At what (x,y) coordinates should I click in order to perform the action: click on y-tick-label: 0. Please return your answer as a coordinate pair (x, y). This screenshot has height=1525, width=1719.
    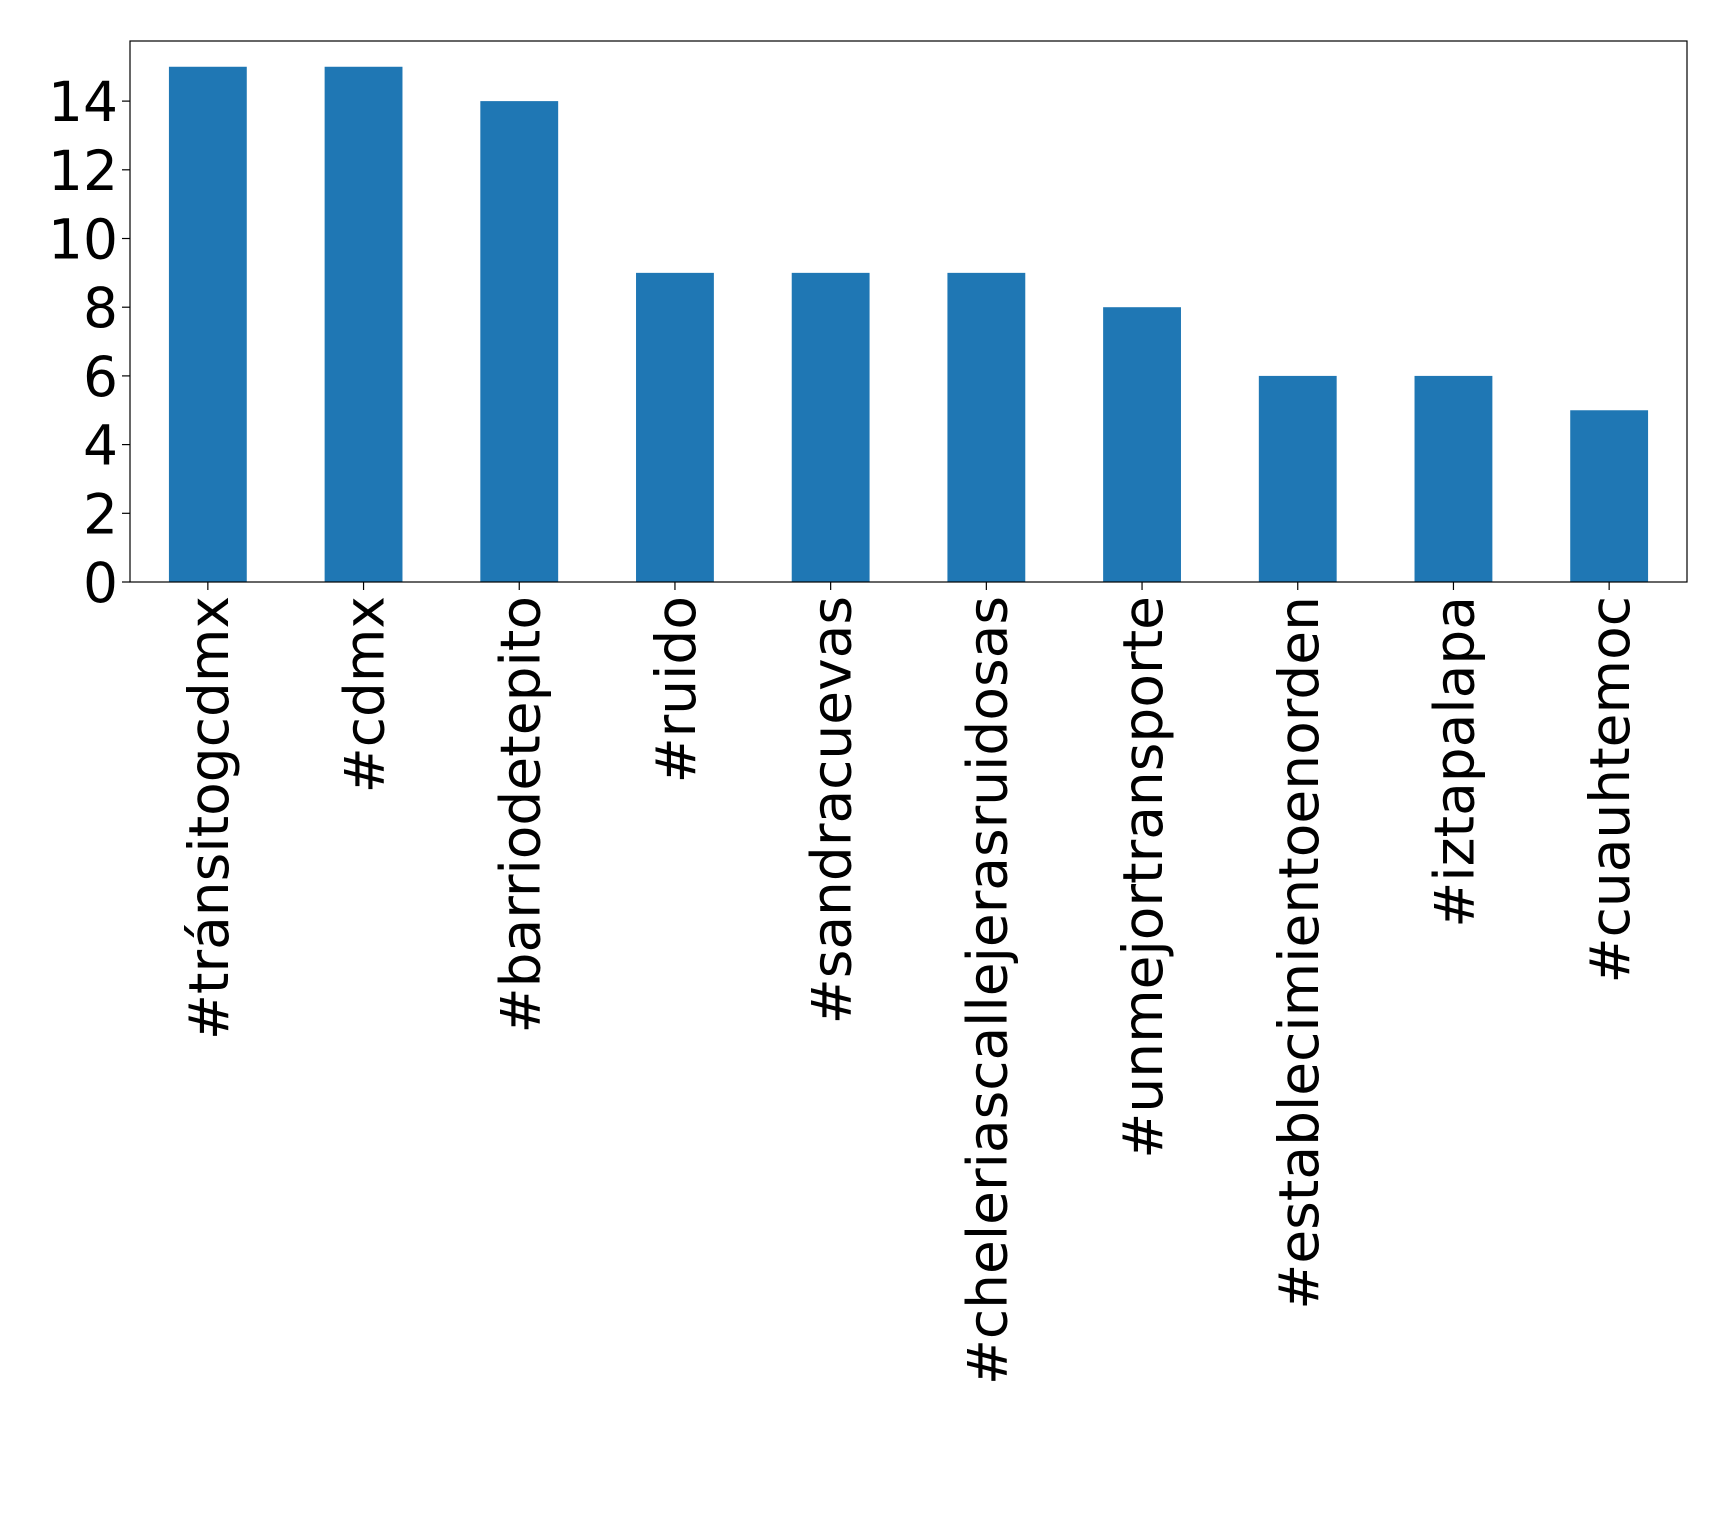
    Looking at the image, I should click on (100, 583).